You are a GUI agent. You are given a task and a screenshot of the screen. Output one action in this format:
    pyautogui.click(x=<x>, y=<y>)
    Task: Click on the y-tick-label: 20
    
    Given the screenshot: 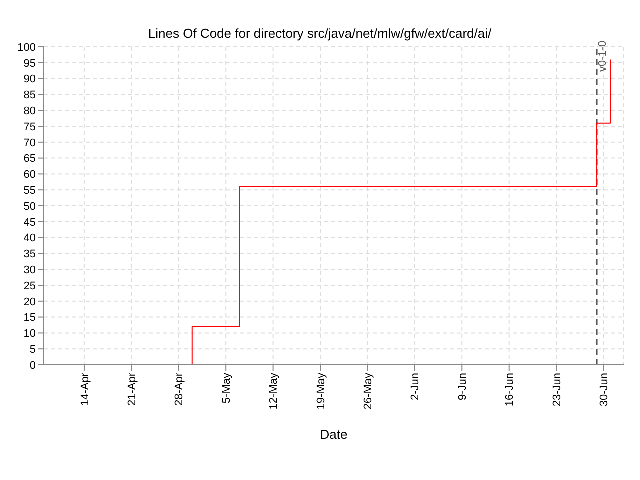 What is the action you would take?
    pyautogui.click(x=30, y=302)
    